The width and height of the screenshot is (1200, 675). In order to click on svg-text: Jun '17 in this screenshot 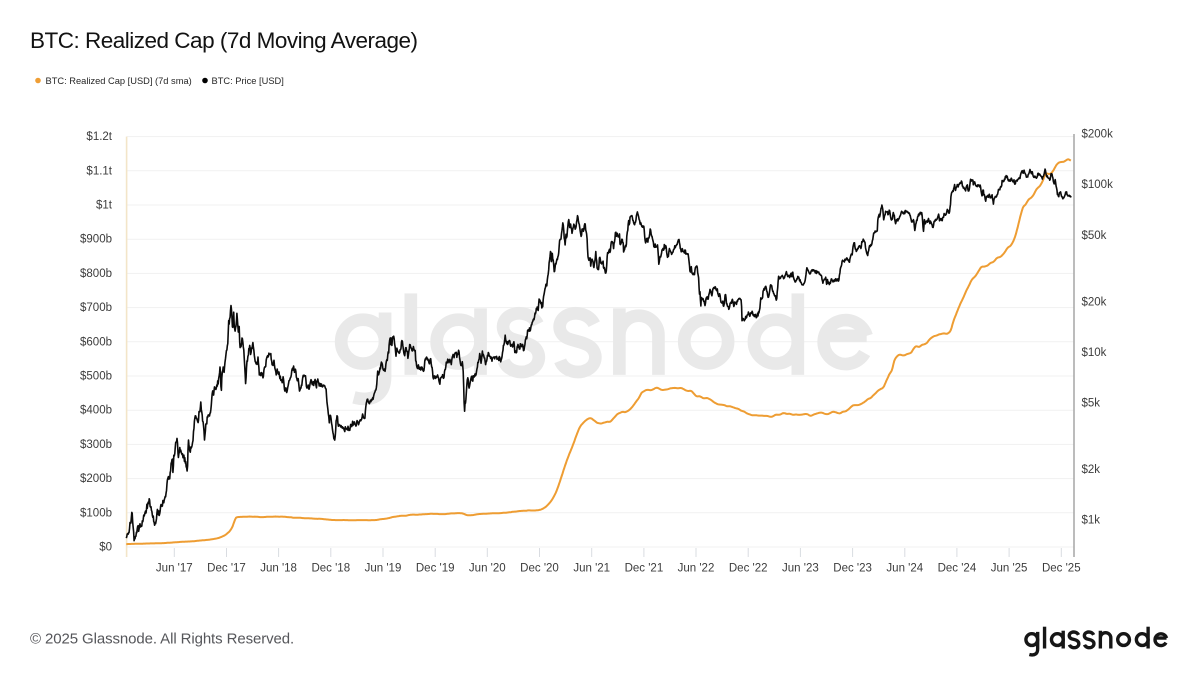, I will do `click(174, 569)`.